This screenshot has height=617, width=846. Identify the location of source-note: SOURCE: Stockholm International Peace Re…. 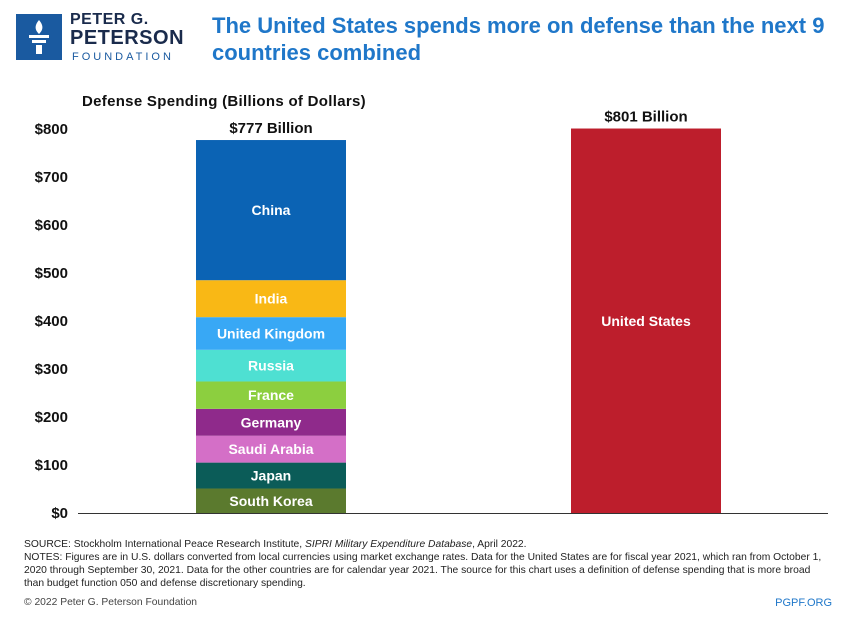
(424, 544).